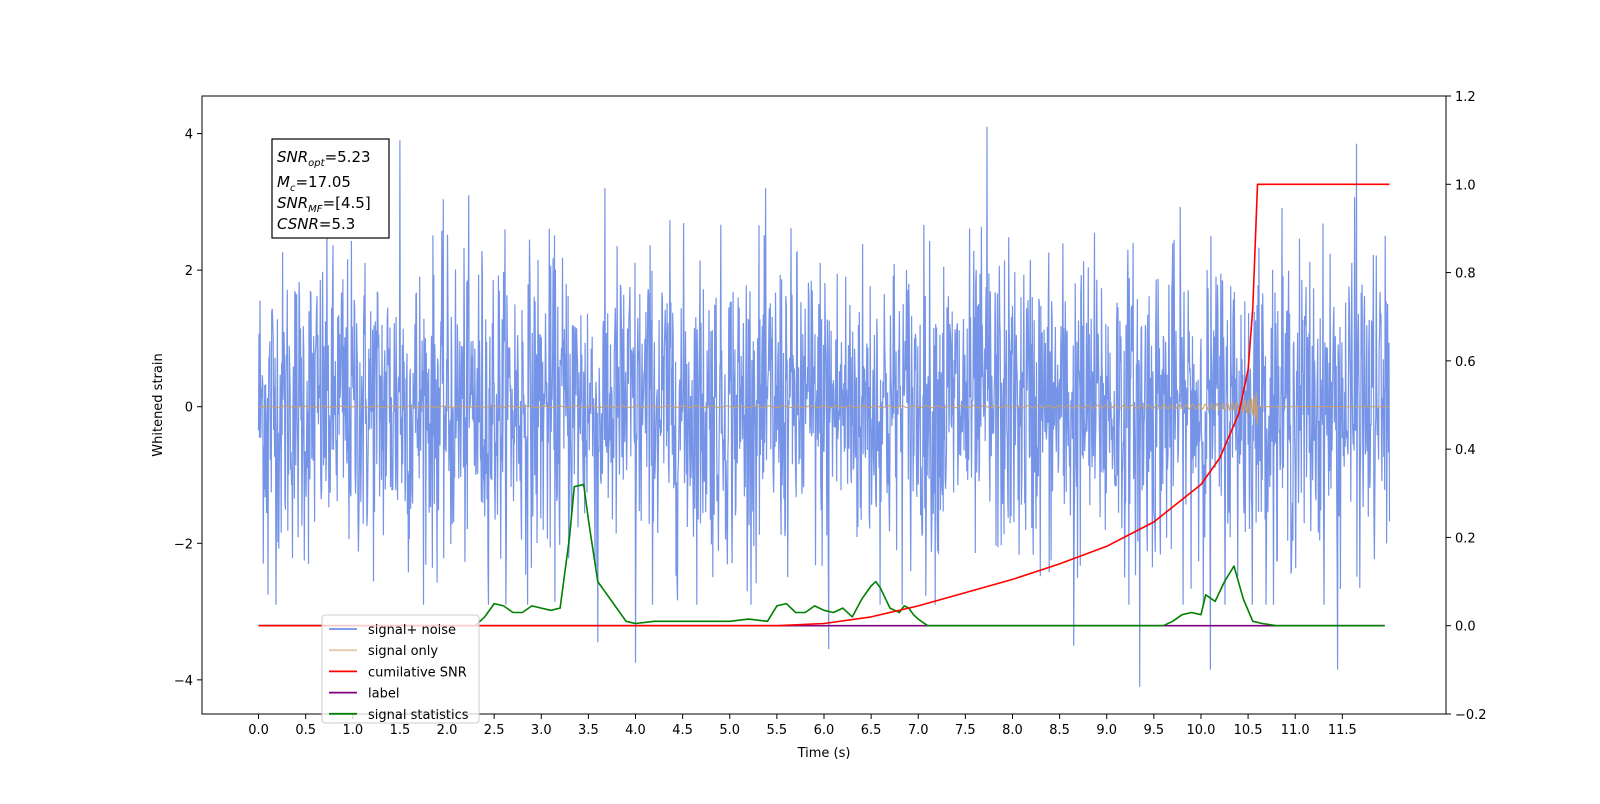 This screenshot has height=804, width=1600. Describe the element at coordinates (1465, 450) in the screenshot. I see `y2-tick-label: 0.4` at that location.